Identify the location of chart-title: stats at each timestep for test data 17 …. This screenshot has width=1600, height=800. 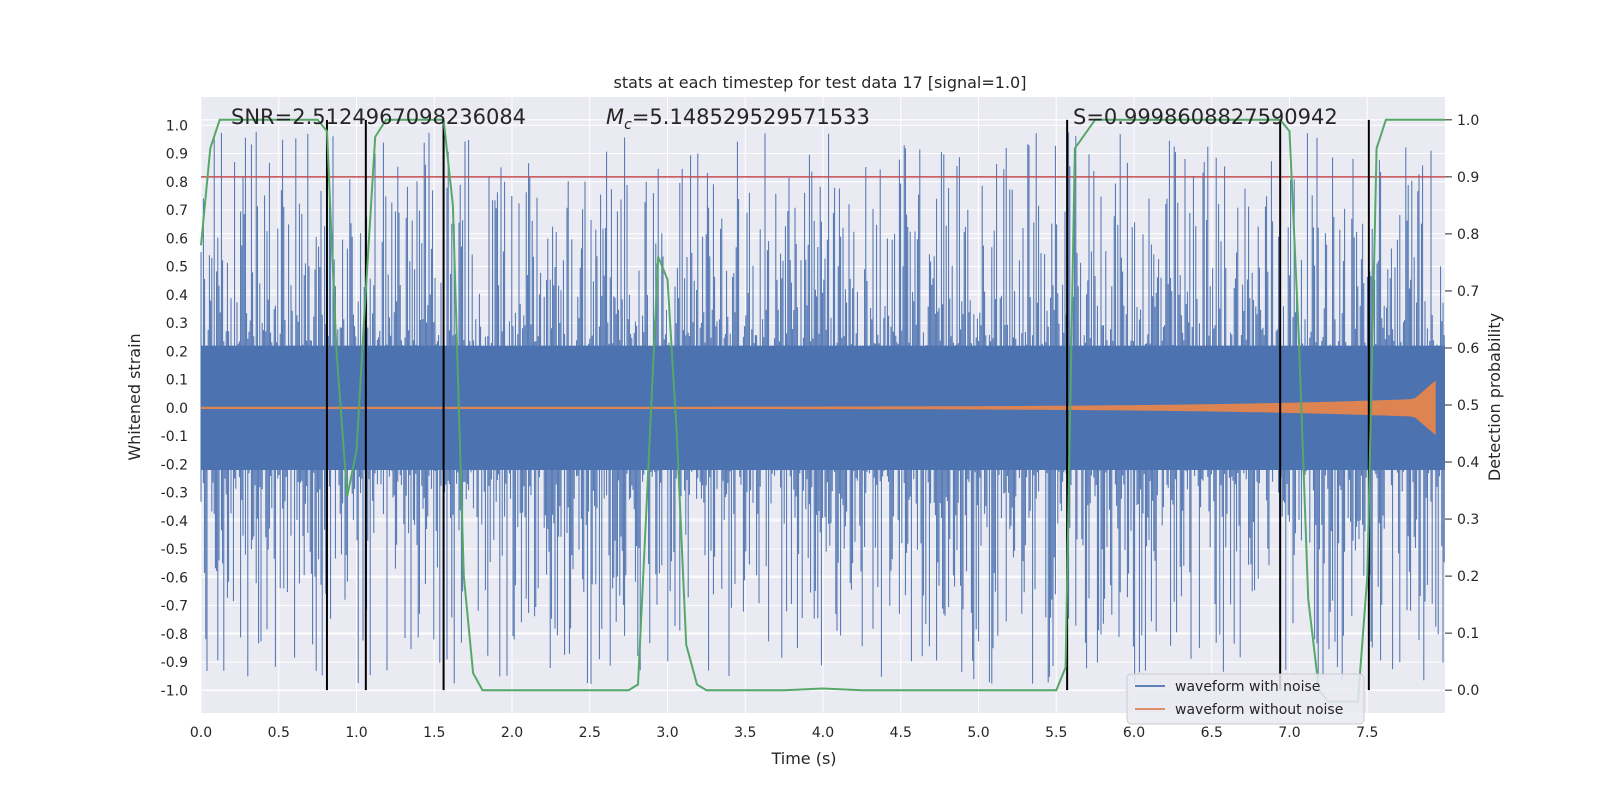
(820, 82).